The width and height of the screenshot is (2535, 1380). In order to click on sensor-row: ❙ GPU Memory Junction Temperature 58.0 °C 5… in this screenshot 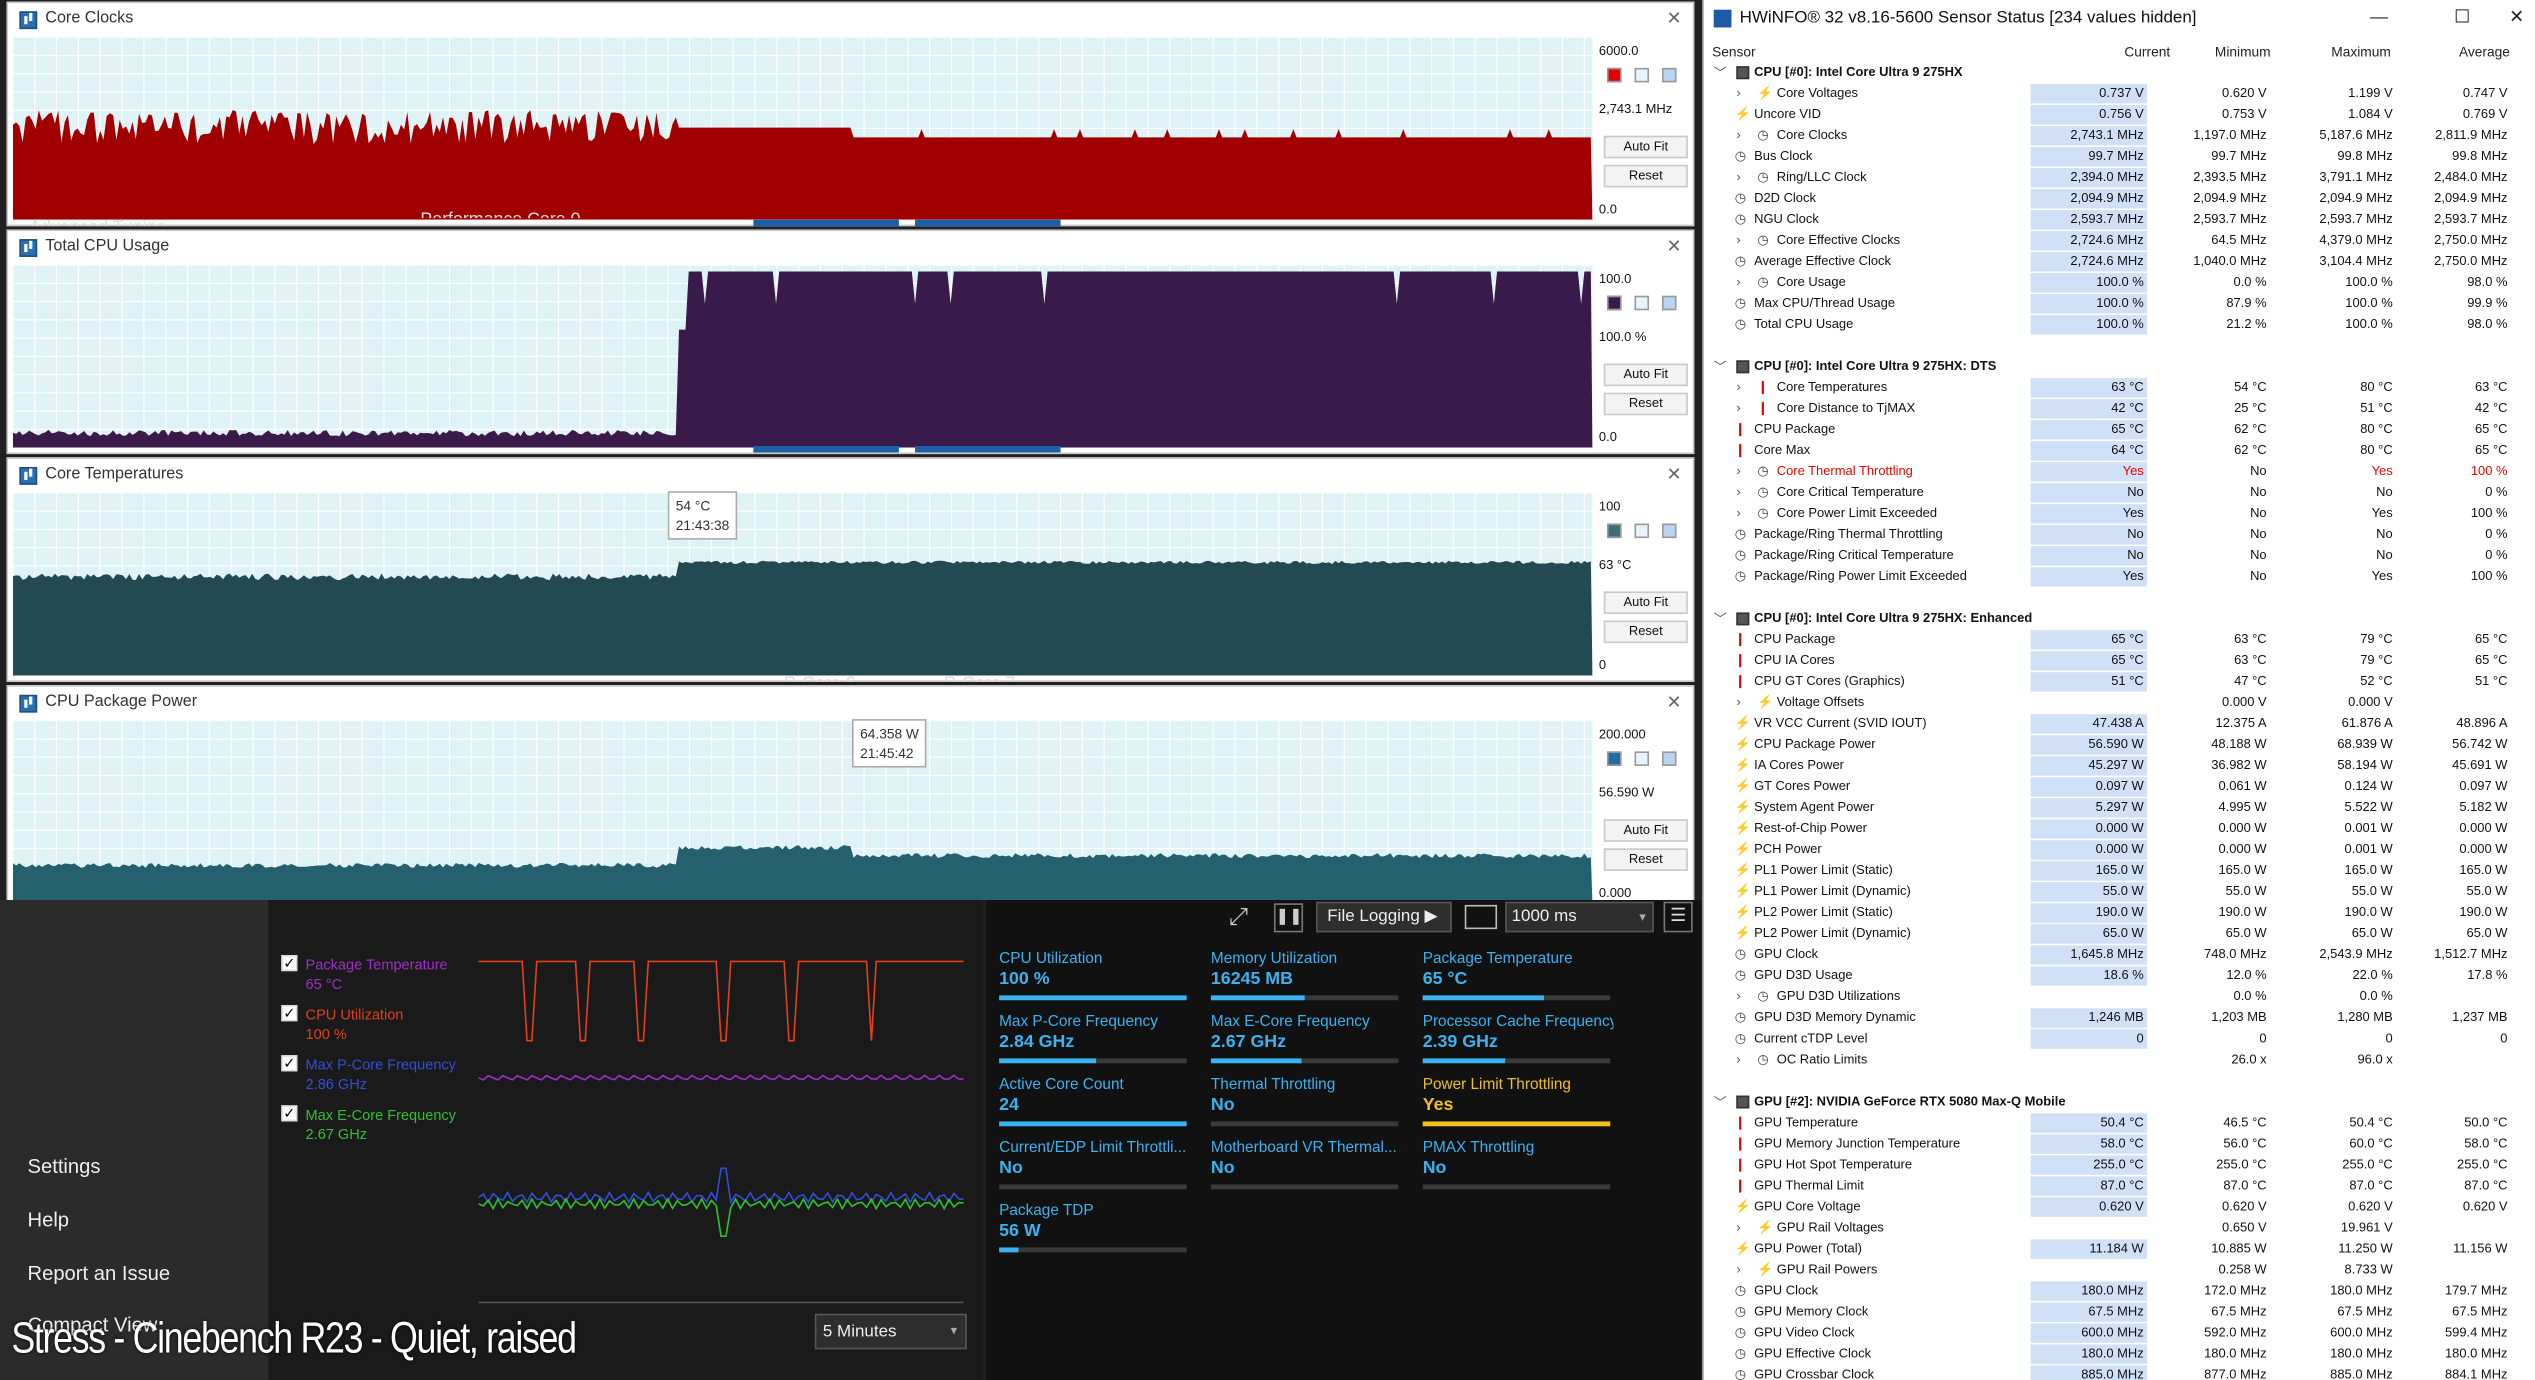, I will do `click(2119, 1144)`.